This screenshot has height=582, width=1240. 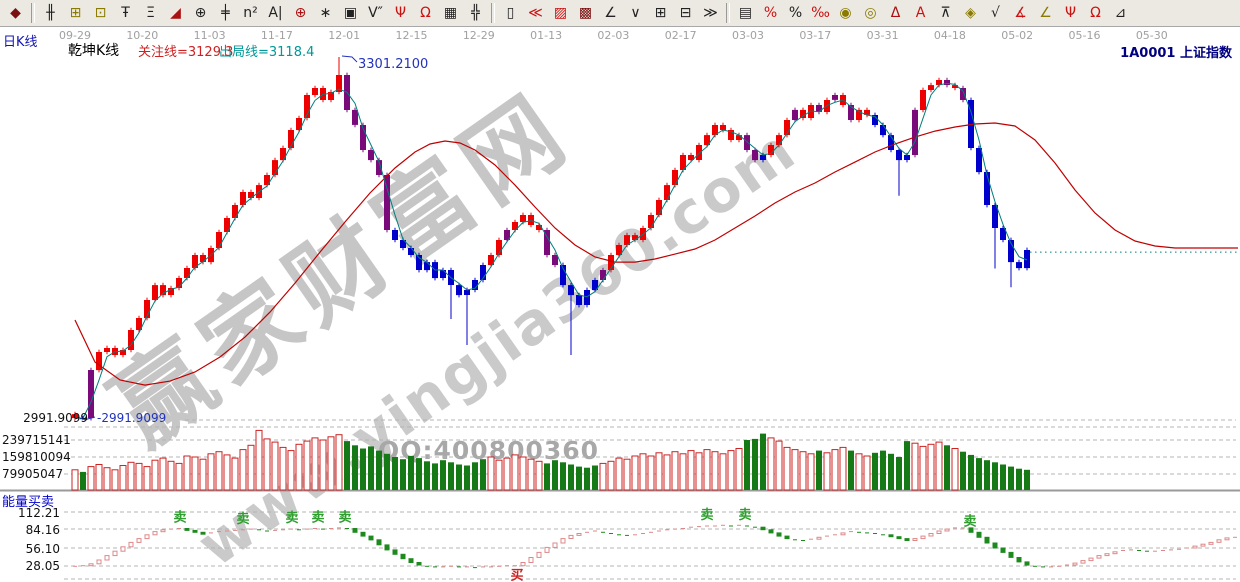 What do you see at coordinates (945, 13) in the screenshot?
I see `toolbar-tool-icon: ⊼` at bounding box center [945, 13].